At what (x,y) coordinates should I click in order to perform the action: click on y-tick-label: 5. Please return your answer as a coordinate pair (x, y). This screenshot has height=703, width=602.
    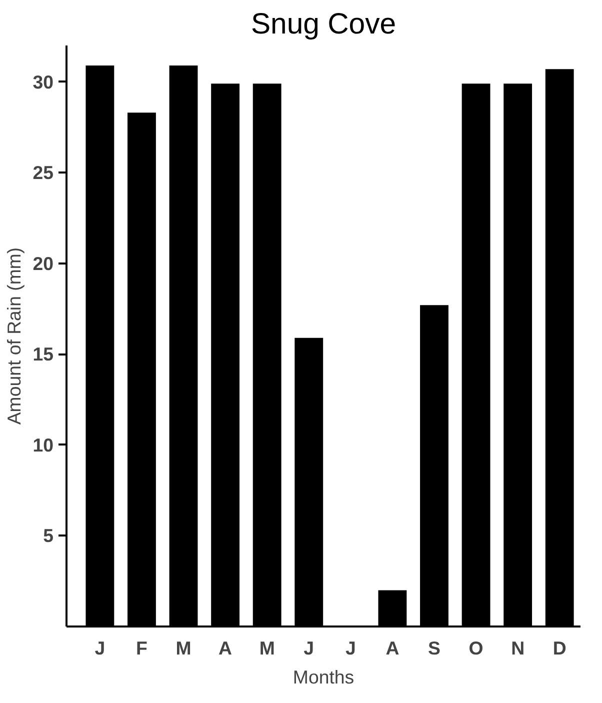
    Looking at the image, I should click on (48, 535).